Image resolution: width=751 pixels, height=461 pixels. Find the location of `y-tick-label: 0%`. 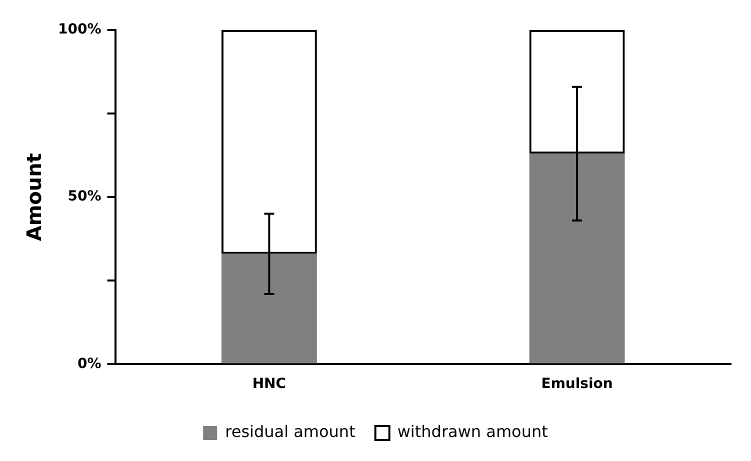

y-tick-label: 0% is located at coordinates (89, 364).